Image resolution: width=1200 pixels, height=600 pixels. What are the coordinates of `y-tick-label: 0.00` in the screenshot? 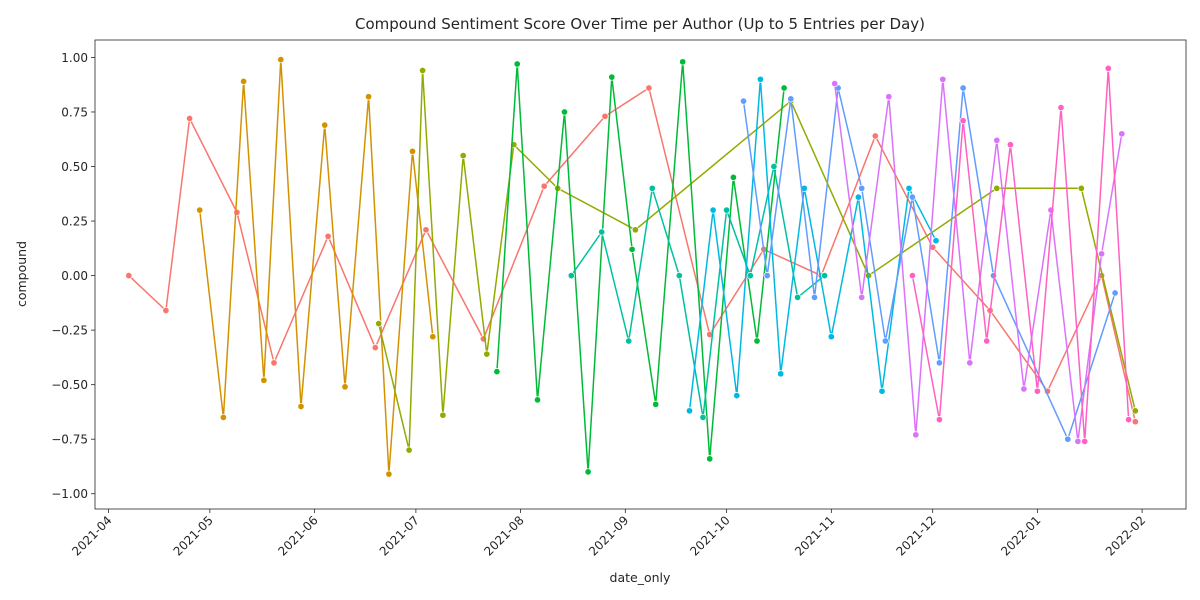 It's located at (74, 276).